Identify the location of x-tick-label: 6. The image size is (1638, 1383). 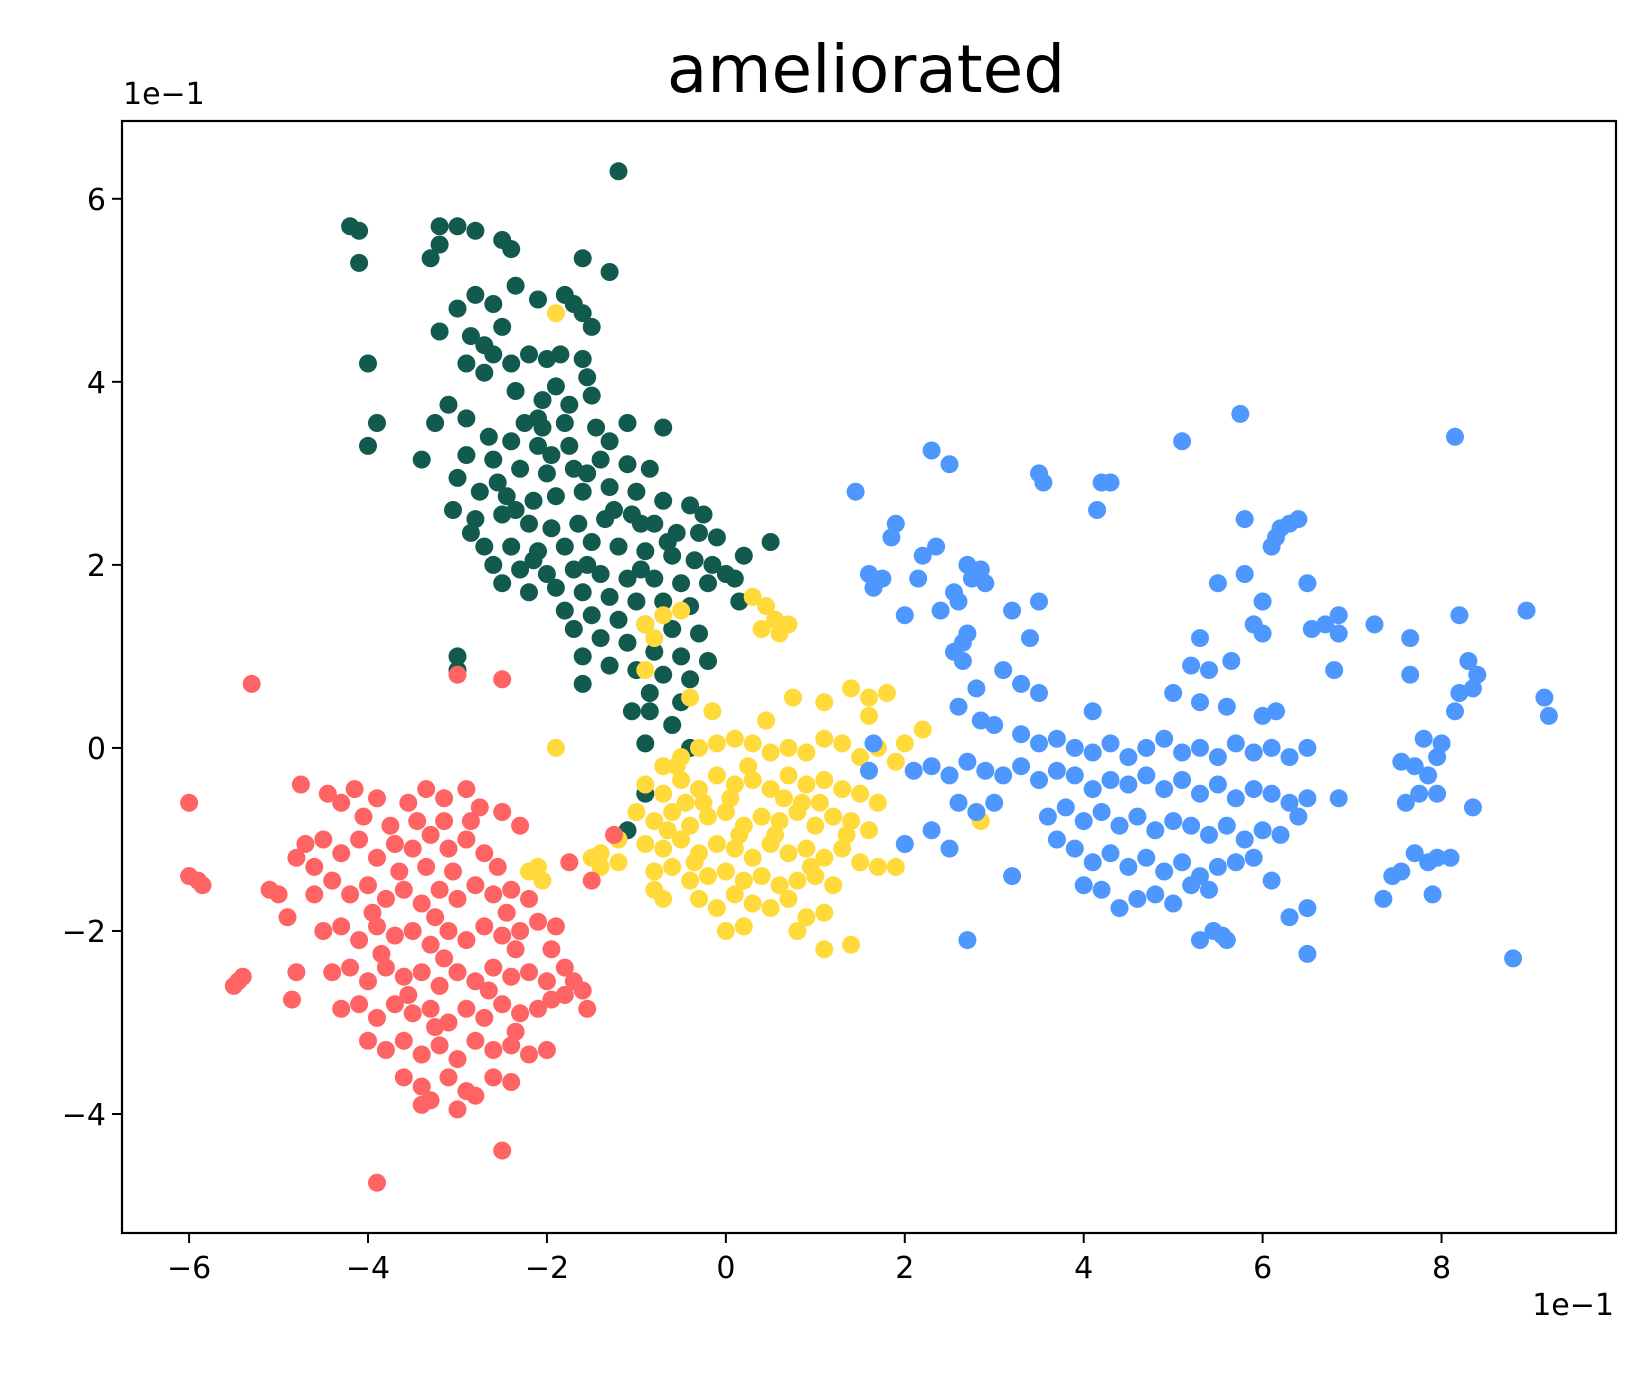
(1262, 1268).